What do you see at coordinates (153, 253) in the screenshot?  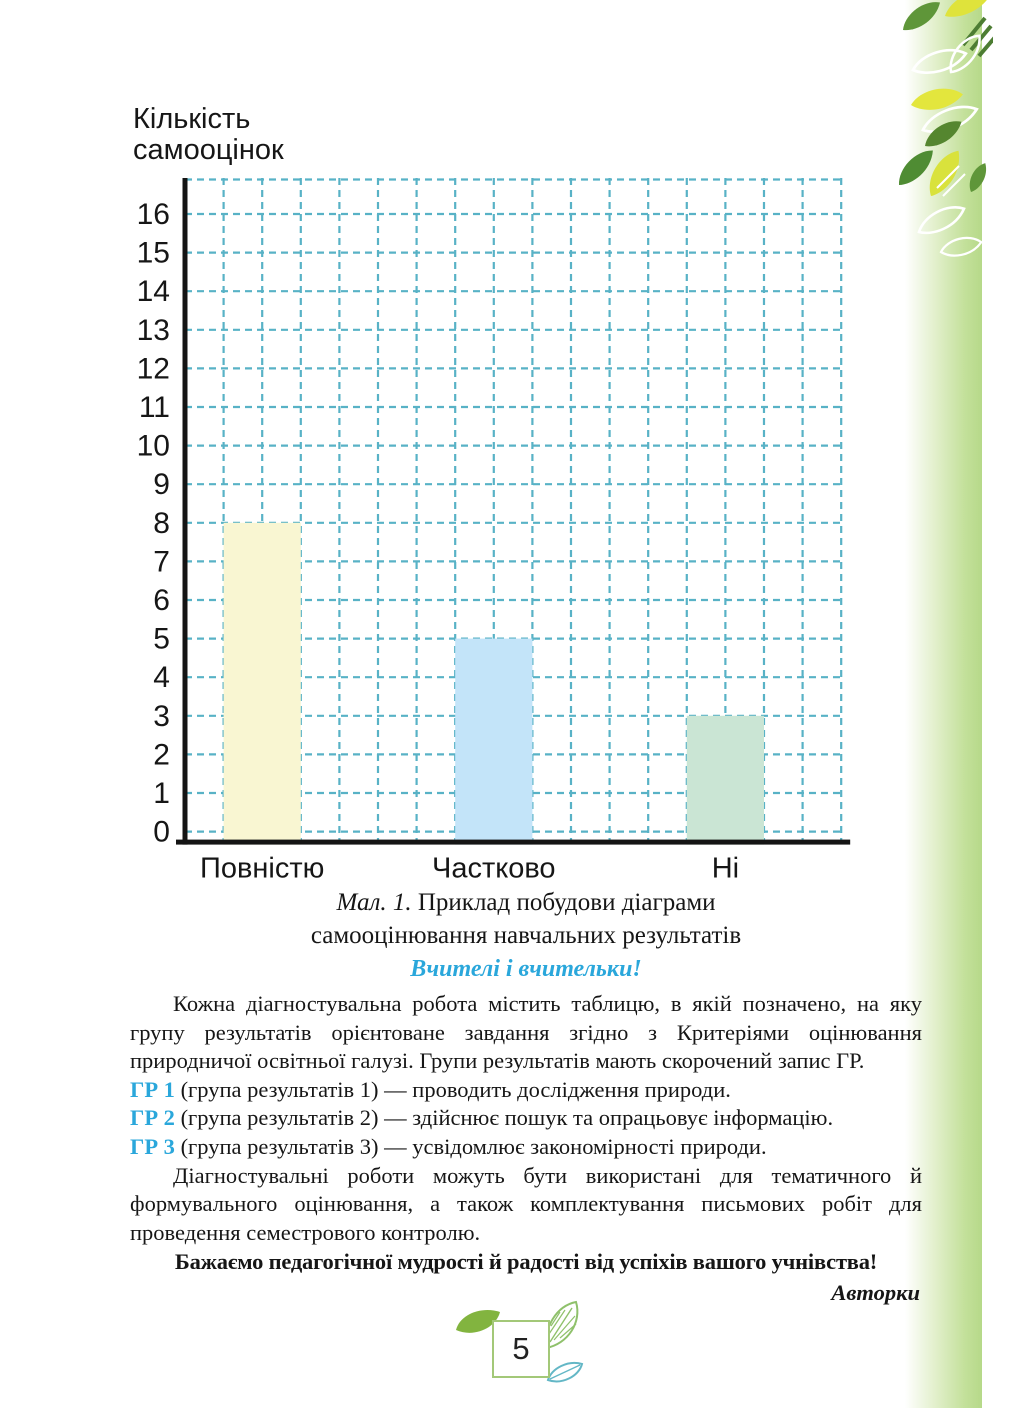 I see `svg-text: 15` at bounding box center [153, 253].